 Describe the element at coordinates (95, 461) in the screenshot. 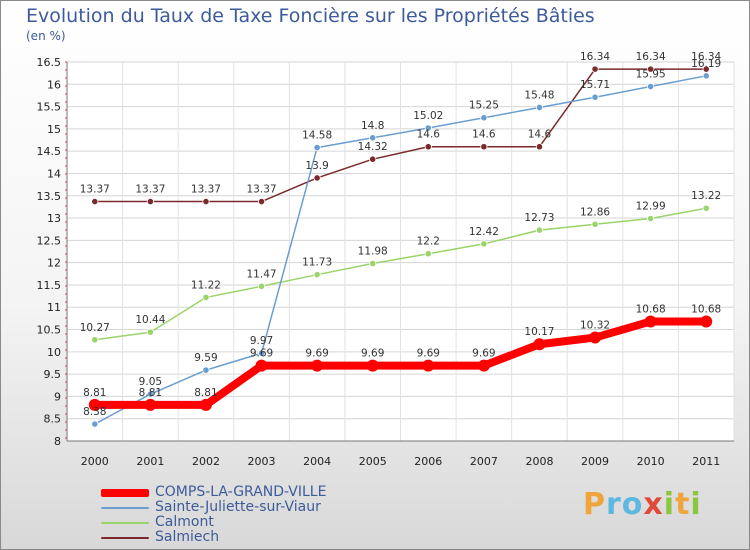

I see `x-tick-label: 2000` at that location.